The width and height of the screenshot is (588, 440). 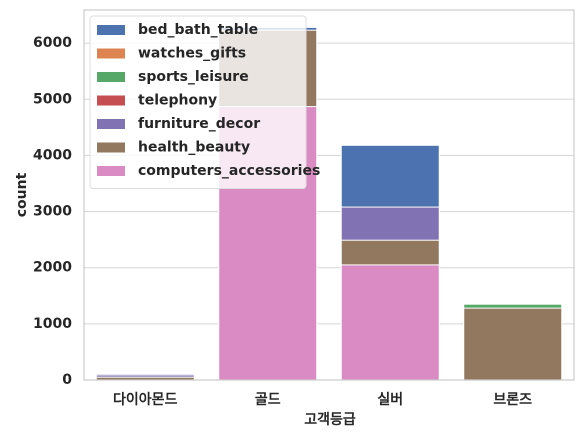 I want to click on y-axis-label: count, so click(x=22, y=194).